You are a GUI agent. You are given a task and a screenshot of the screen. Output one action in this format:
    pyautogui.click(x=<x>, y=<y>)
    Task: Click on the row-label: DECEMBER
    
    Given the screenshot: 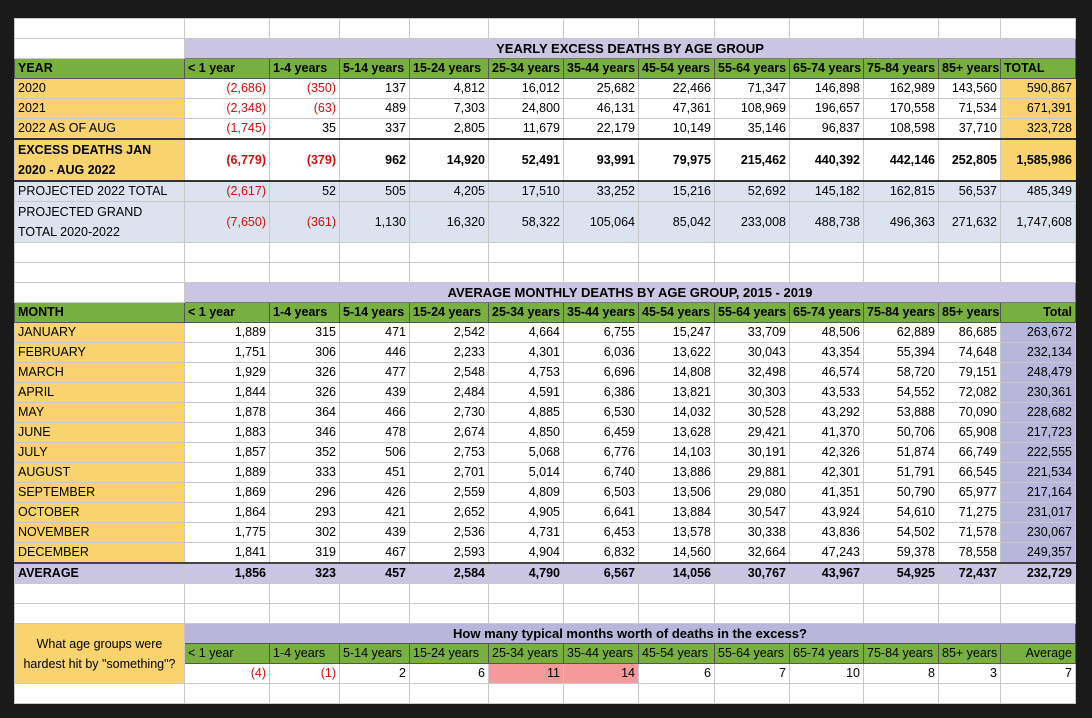 What is the action you would take?
    pyautogui.click(x=99, y=553)
    